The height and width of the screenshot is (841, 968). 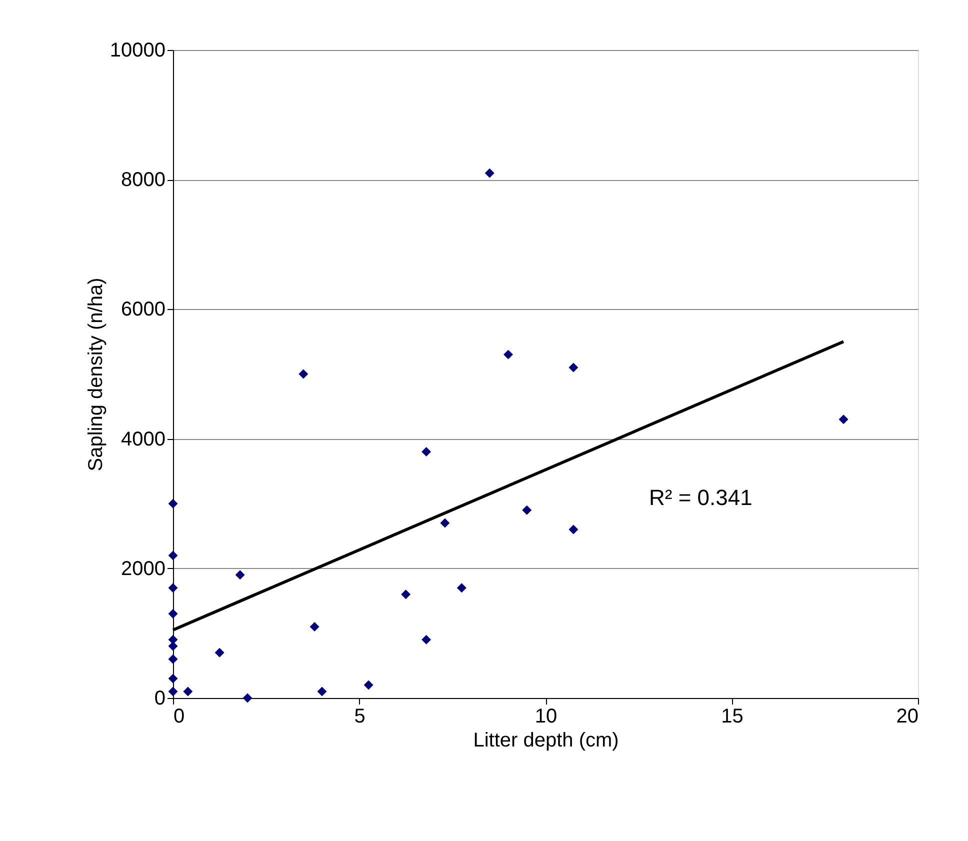 I want to click on x-tick-label: 15, so click(x=732, y=717).